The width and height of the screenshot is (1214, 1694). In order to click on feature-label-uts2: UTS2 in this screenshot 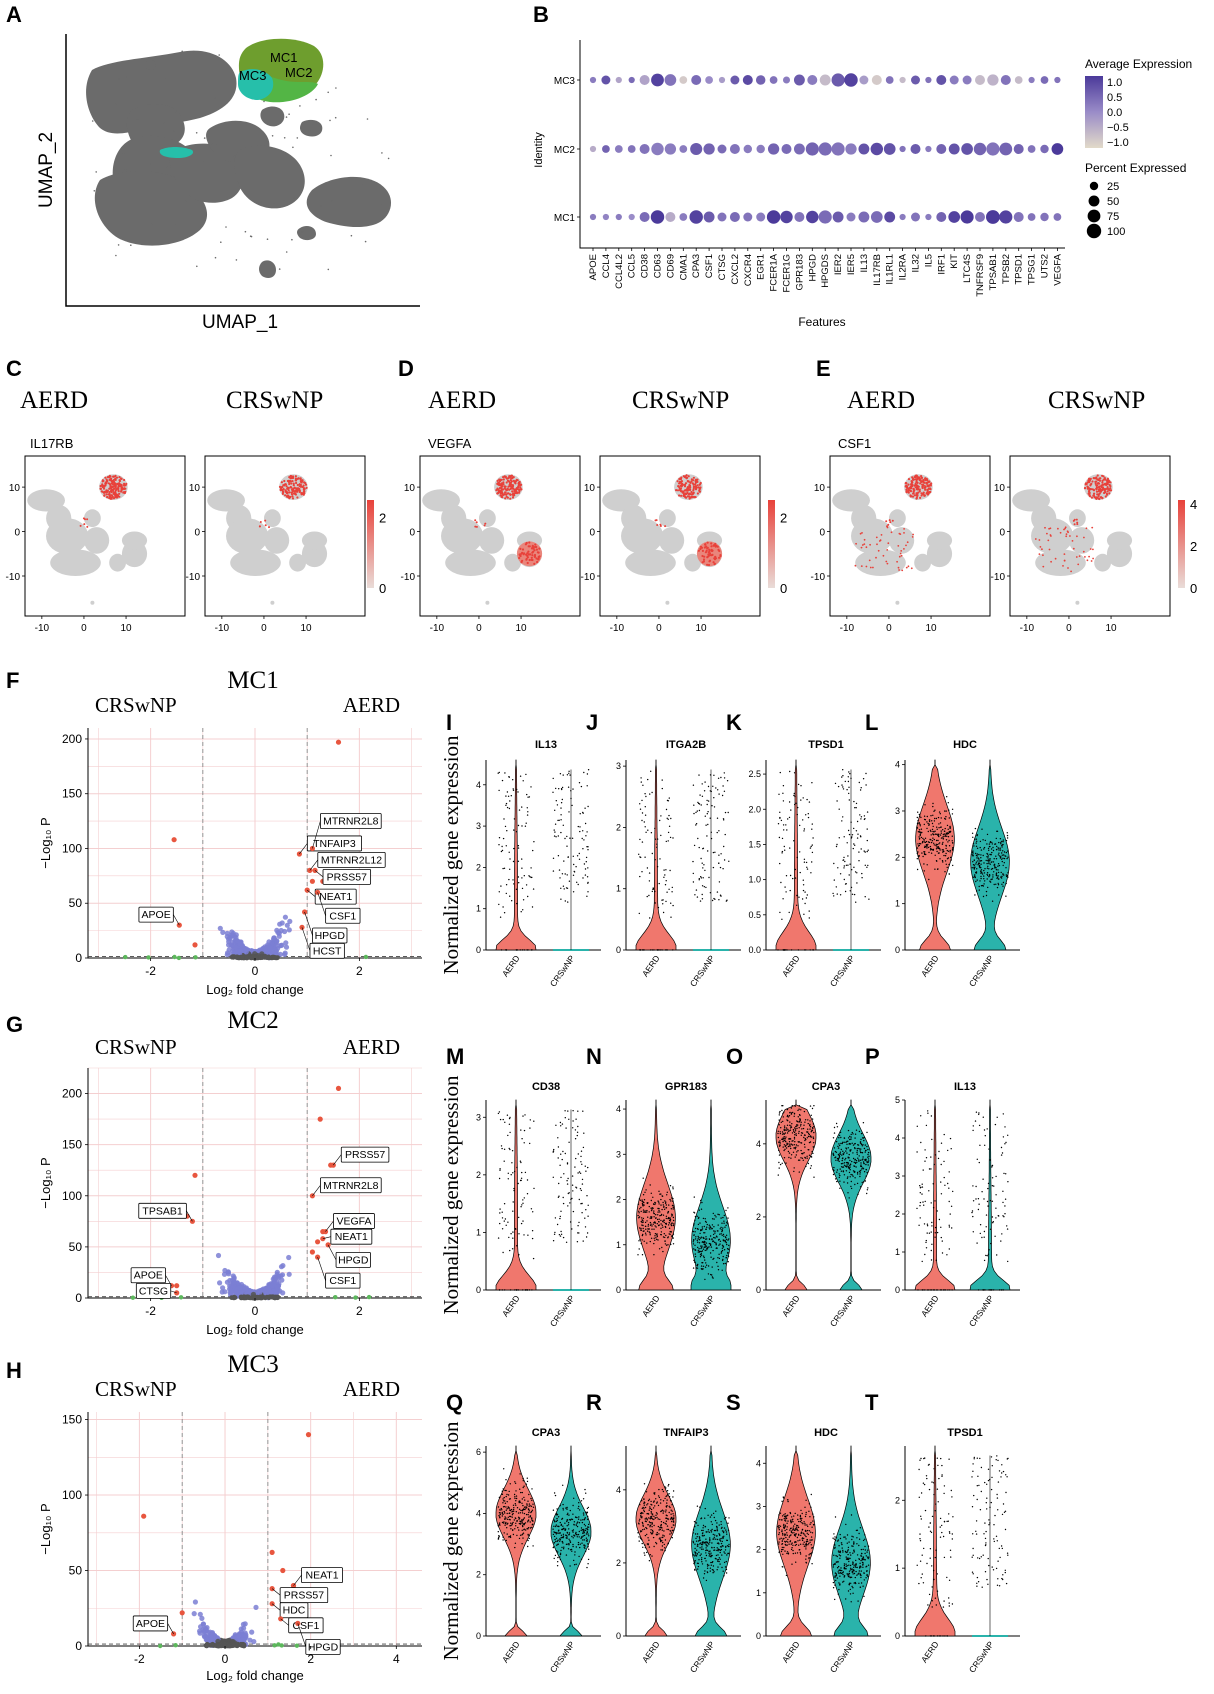, I will do `click(1045, 266)`.